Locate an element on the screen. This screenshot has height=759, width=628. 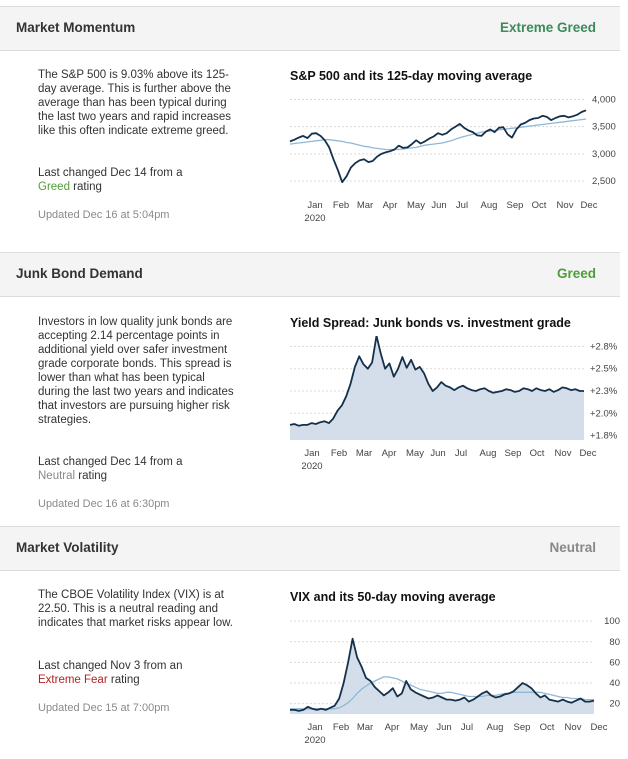
y-tick-label: 80 is located at coordinates (614, 642).